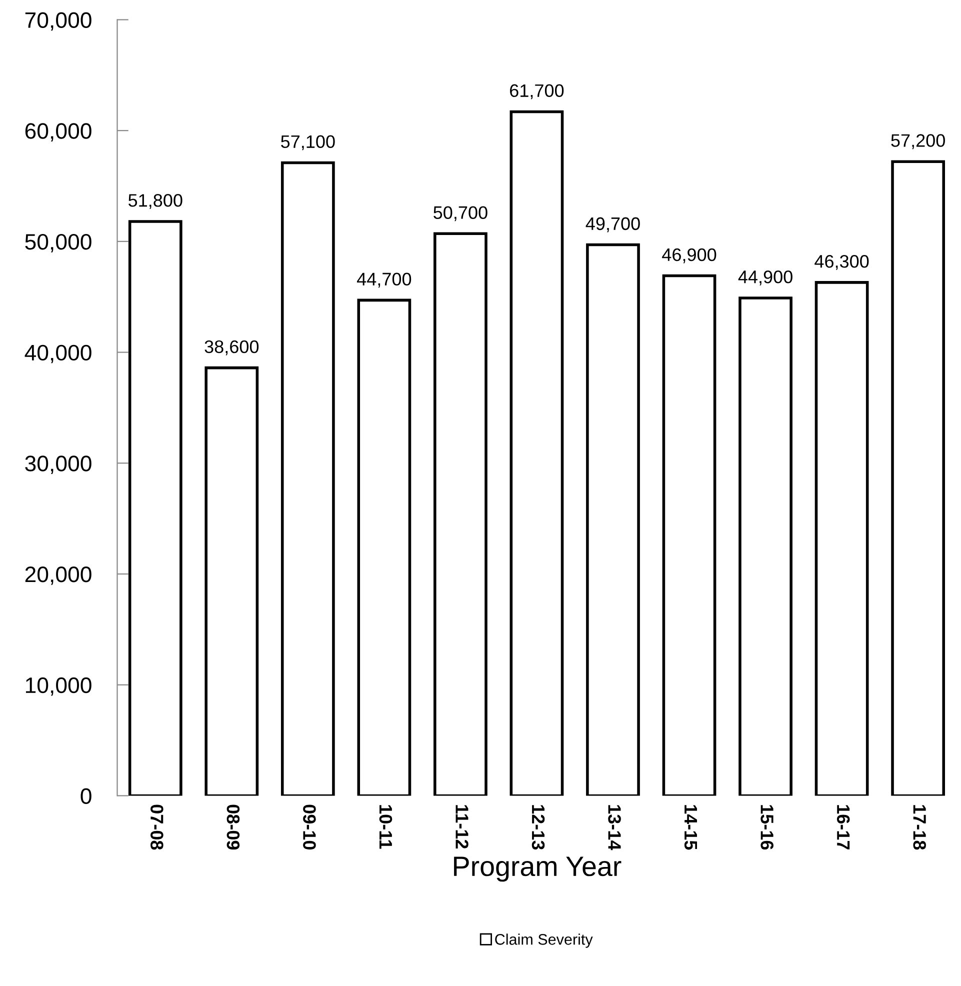 The height and width of the screenshot is (986, 961). What do you see at coordinates (537, 92) in the screenshot?
I see `data-label: 61,700` at bounding box center [537, 92].